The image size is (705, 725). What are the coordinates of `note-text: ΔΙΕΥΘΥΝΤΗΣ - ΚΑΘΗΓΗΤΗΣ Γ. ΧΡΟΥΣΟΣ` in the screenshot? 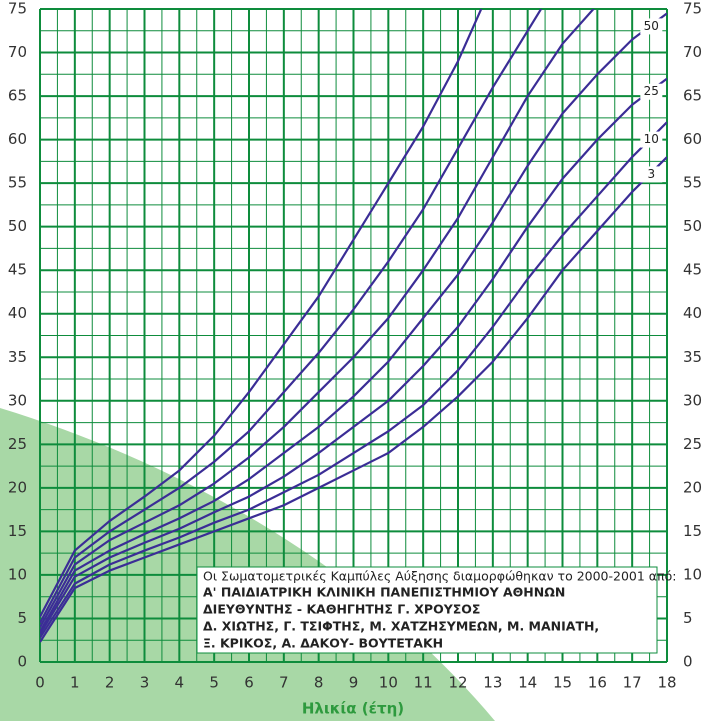 It's located at (341, 609).